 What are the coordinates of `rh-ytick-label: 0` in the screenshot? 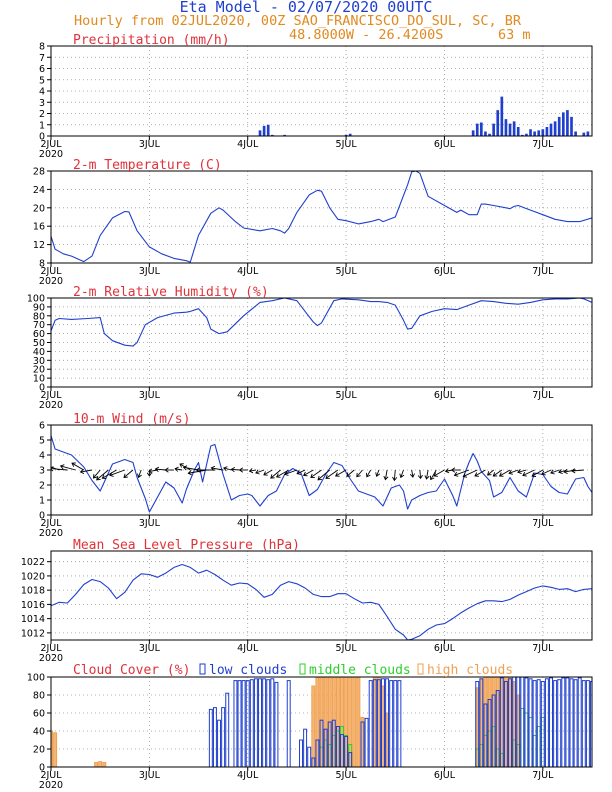 It's located at (42, 388).